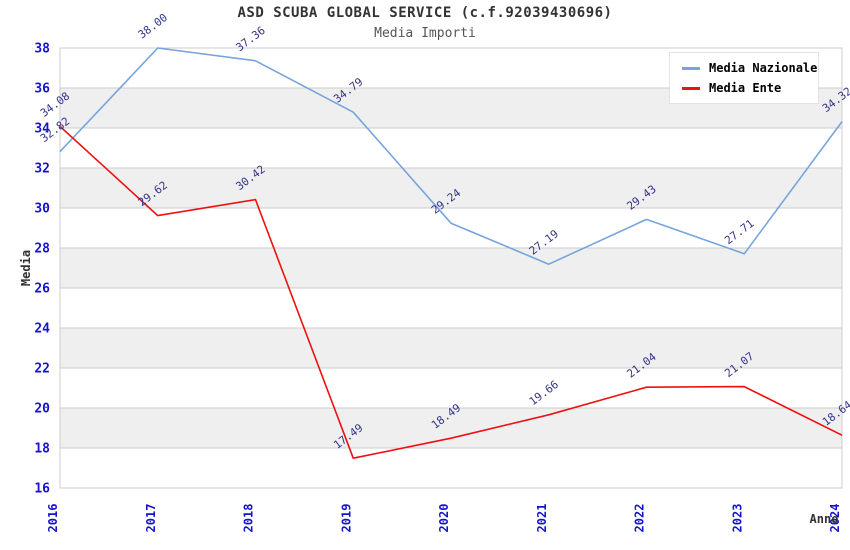 This screenshot has height=550, width=850. I want to click on x-tick-label: 2016, so click(53, 518).